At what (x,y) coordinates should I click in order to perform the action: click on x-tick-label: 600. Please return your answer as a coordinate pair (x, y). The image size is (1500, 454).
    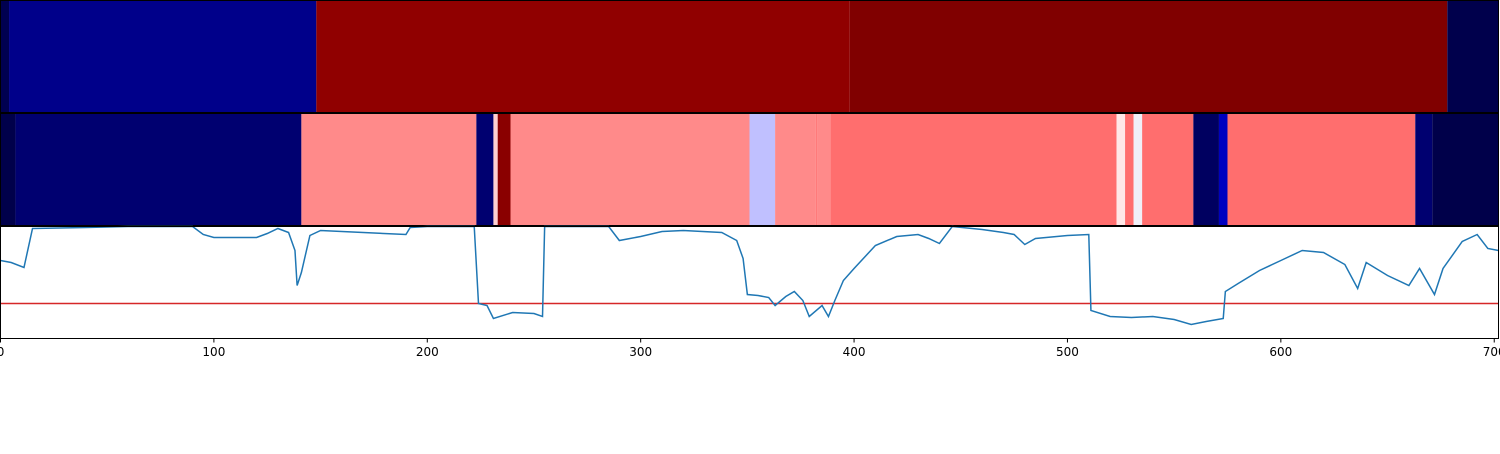
    Looking at the image, I should click on (1280, 352).